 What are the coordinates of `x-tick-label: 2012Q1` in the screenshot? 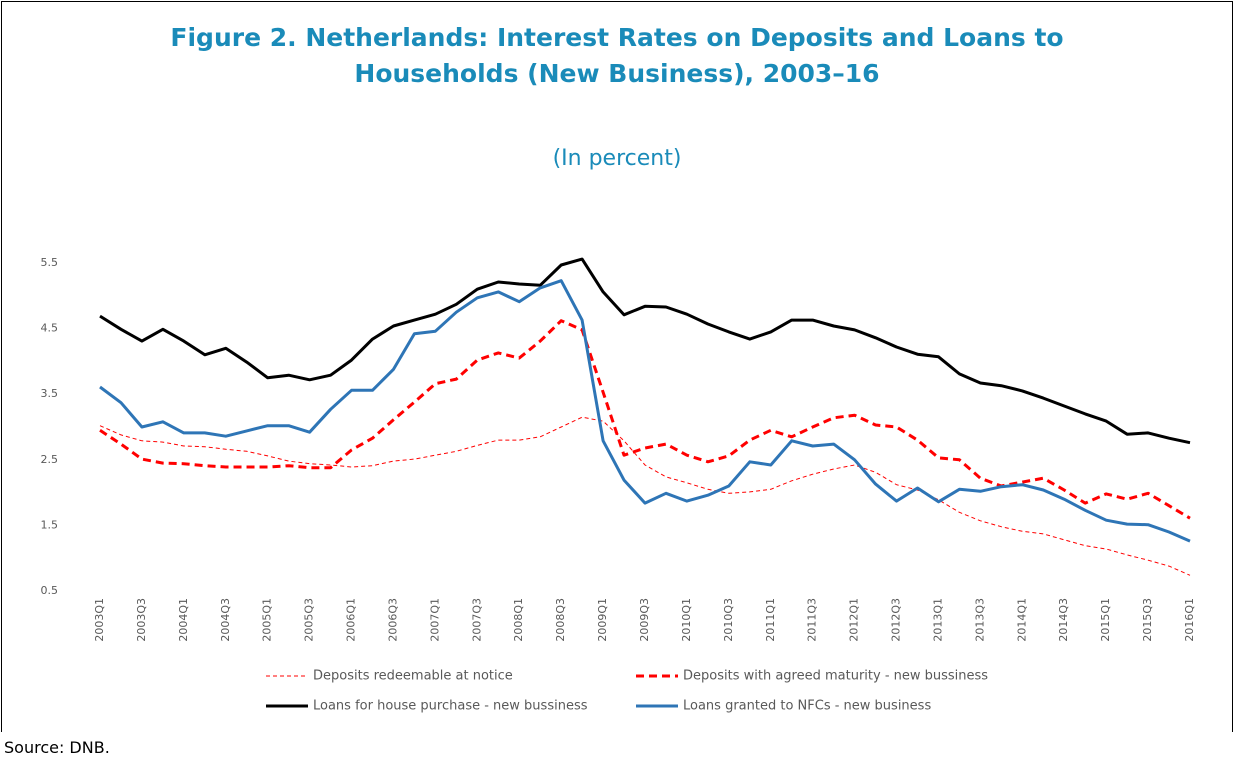 It's located at (854, 620).